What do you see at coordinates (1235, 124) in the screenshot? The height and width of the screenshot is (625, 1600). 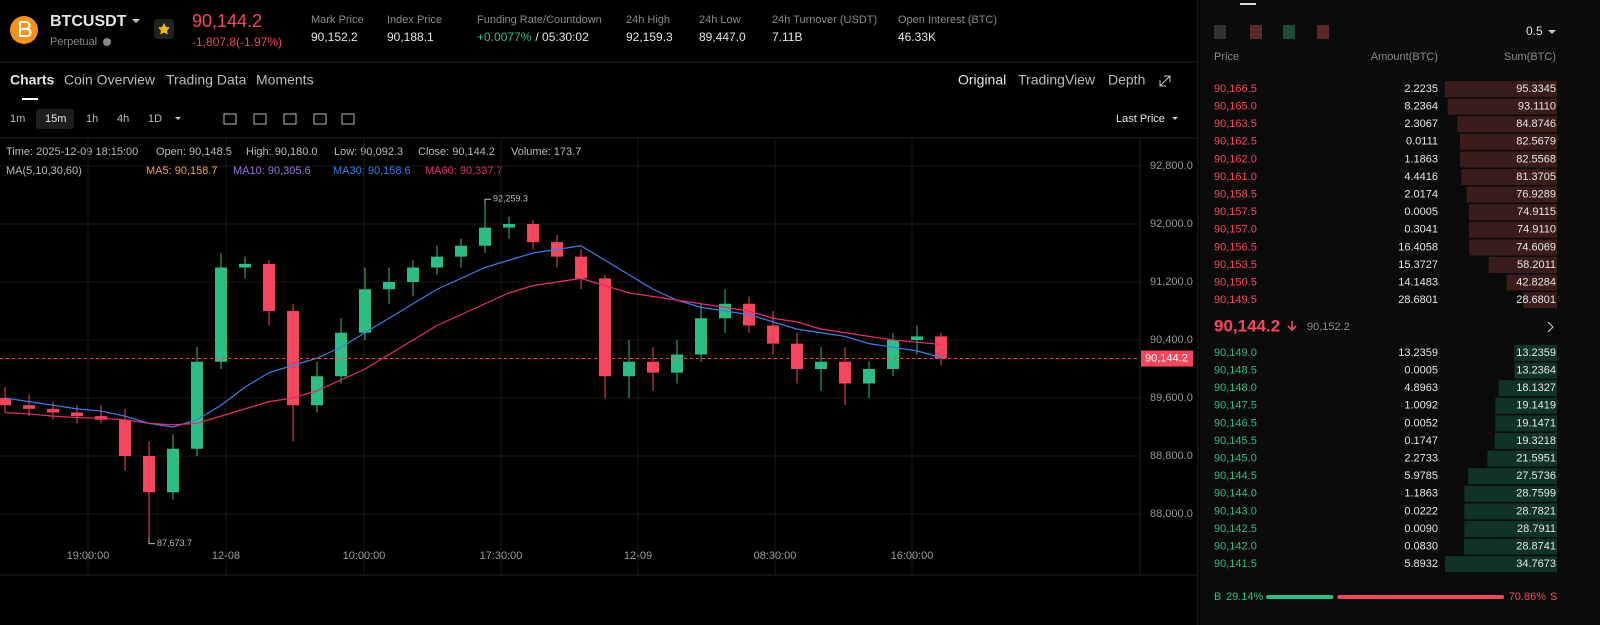 I see `order-price: 90,163.5` at bounding box center [1235, 124].